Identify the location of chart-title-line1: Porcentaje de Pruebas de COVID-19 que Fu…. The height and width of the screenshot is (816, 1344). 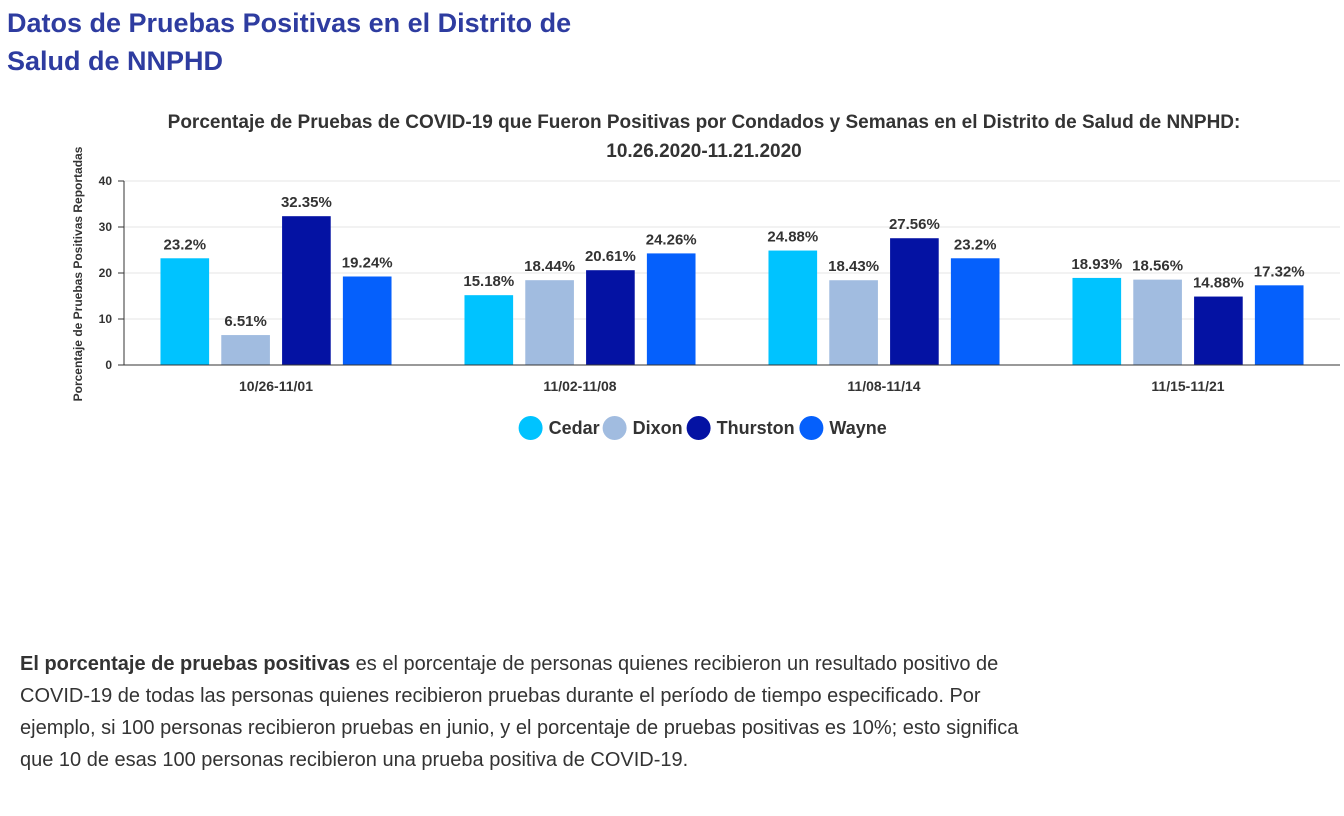
(704, 122).